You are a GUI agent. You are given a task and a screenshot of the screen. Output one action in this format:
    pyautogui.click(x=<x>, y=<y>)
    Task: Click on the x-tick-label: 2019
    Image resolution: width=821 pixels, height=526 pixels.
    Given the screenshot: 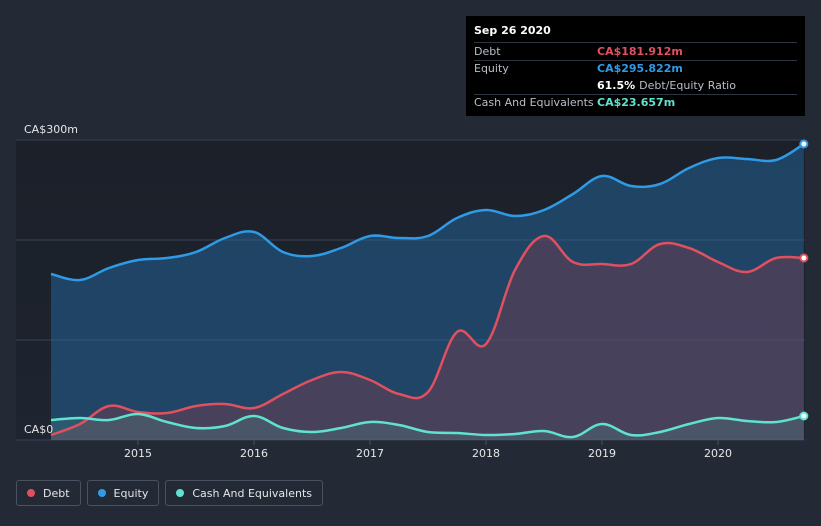 What is the action you would take?
    pyautogui.click(x=602, y=453)
    